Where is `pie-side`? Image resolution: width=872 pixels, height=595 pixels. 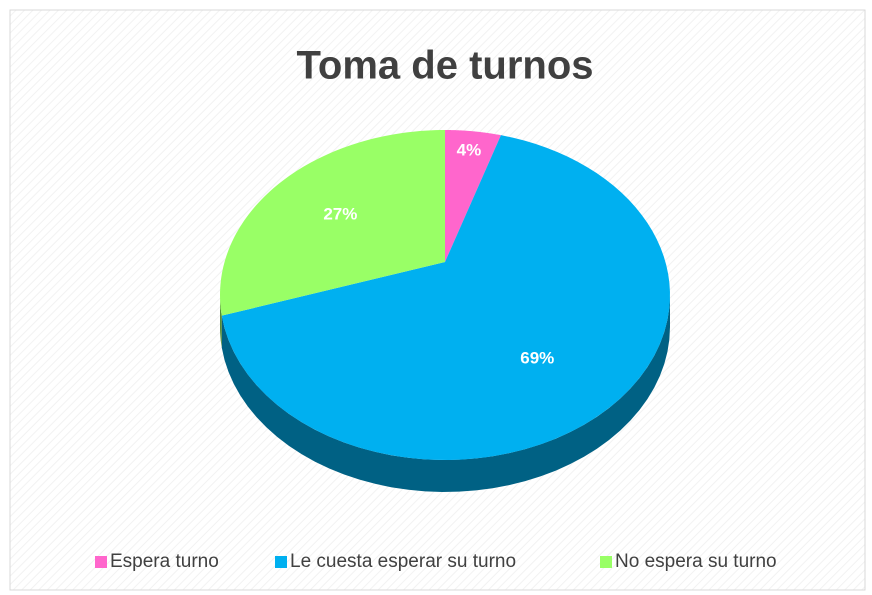 pie-side is located at coordinates (221, 321).